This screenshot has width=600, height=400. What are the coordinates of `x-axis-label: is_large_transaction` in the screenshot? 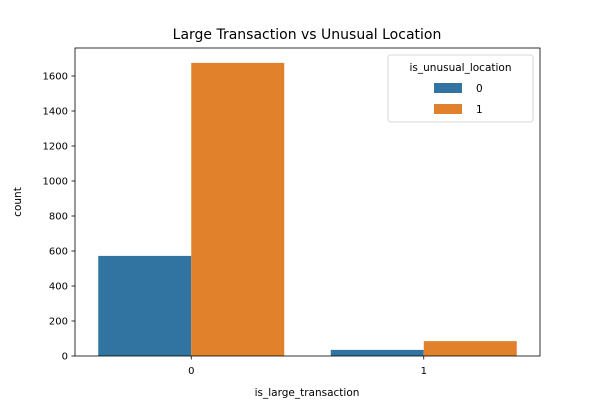 It's located at (307, 393).